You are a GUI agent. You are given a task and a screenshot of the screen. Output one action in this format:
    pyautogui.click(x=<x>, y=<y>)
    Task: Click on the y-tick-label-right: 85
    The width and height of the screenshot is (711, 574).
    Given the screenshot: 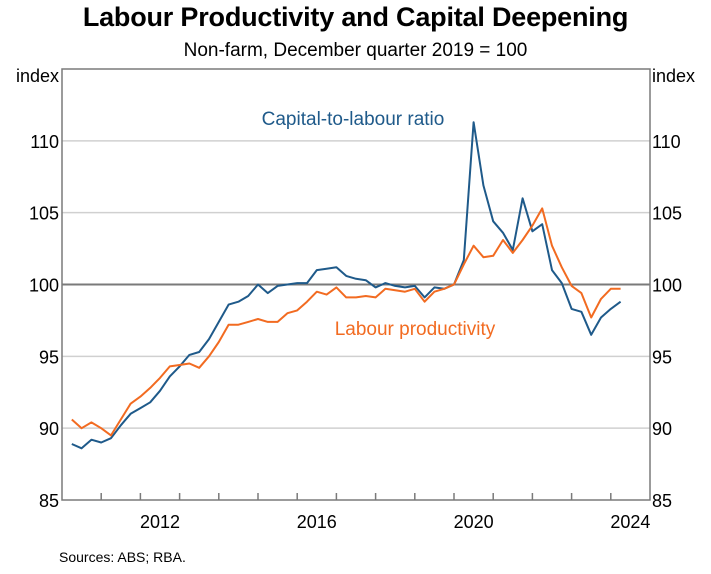 What is the action you would take?
    pyautogui.click(x=662, y=501)
    